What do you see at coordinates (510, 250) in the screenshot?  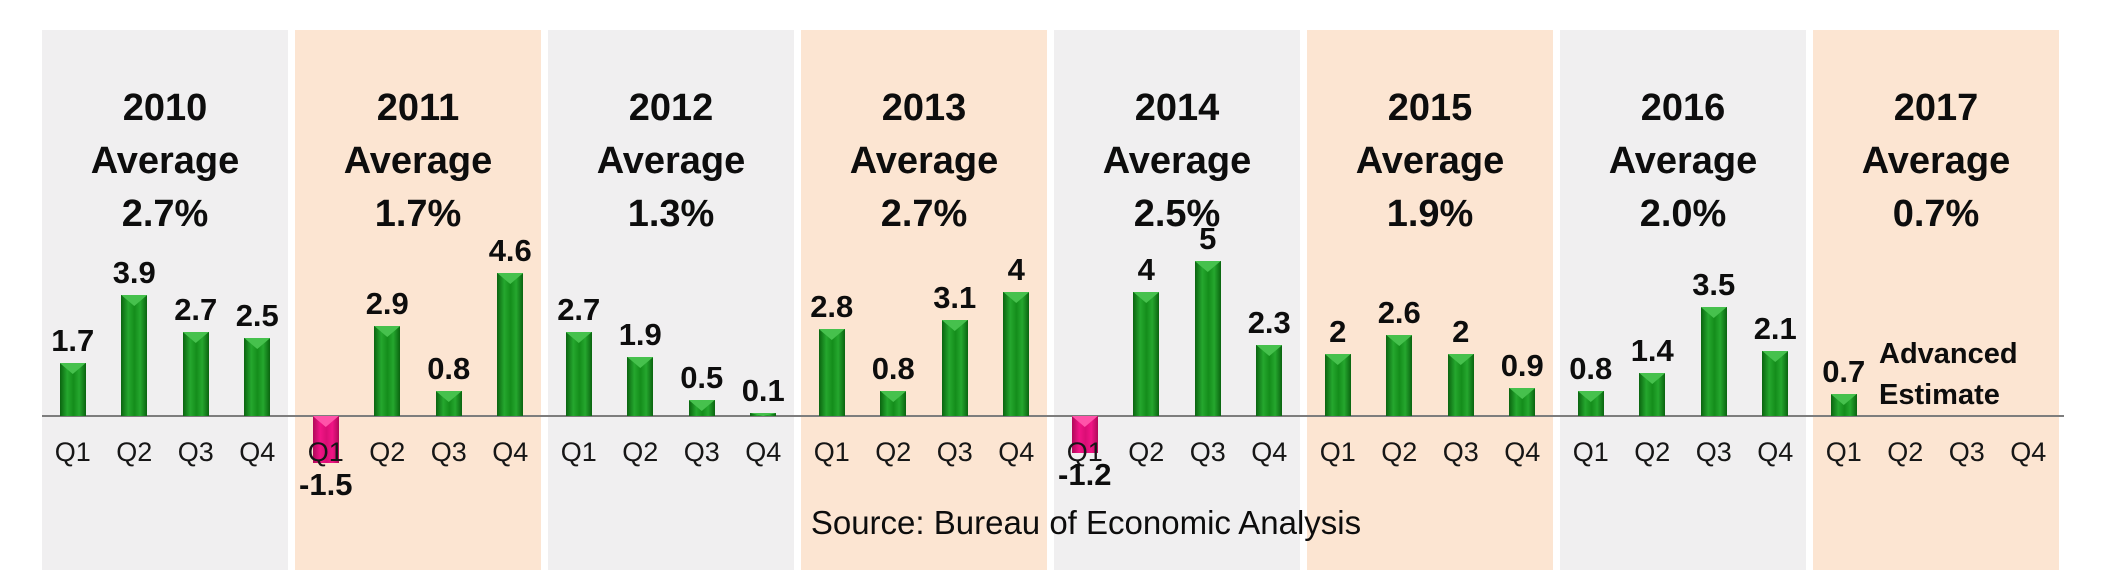 I see `value-label: 4.6` at bounding box center [510, 250].